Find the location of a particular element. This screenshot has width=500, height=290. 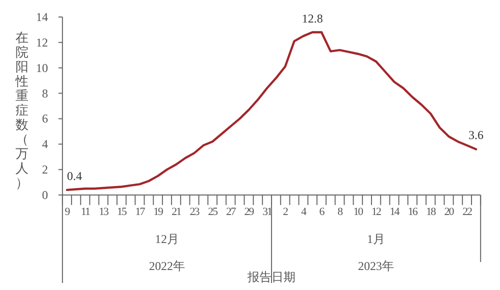

x-tick-label: 23 is located at coordinates (195, 212).